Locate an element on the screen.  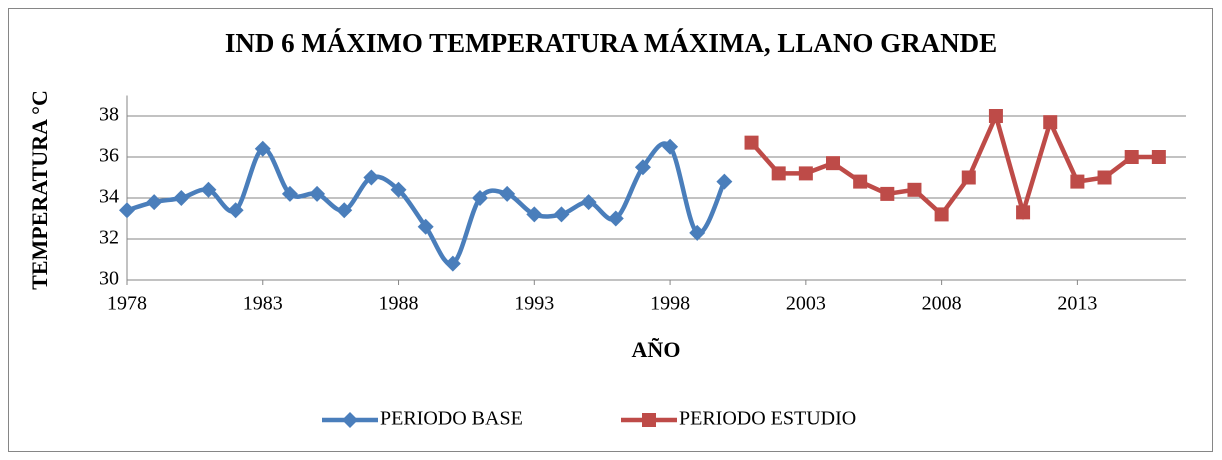
legend-label: PERIODO BASE is located at coordinates (451, 419).